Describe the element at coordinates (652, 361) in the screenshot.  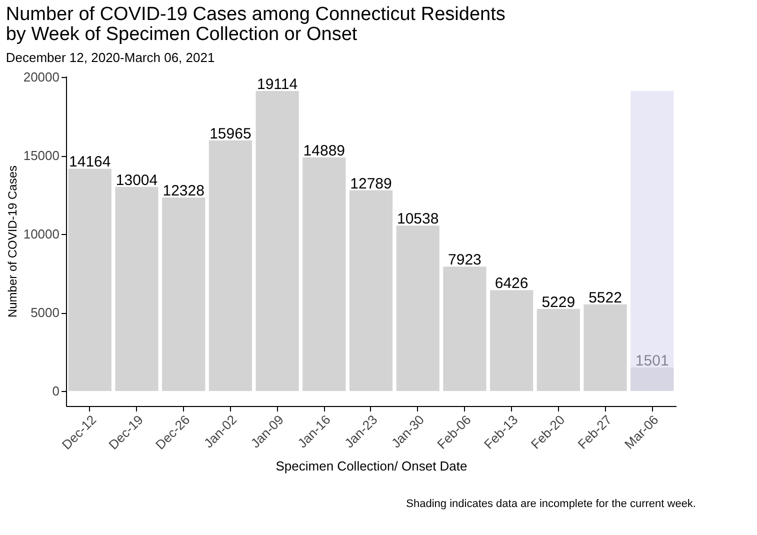
I see `data-label: 1501` at that location.